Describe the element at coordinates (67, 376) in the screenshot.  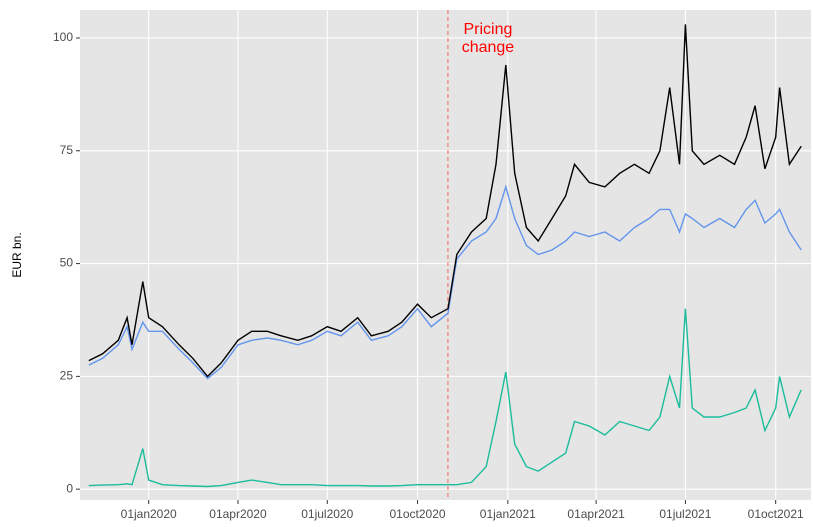
I see `y-tick-label: 25` at that location.